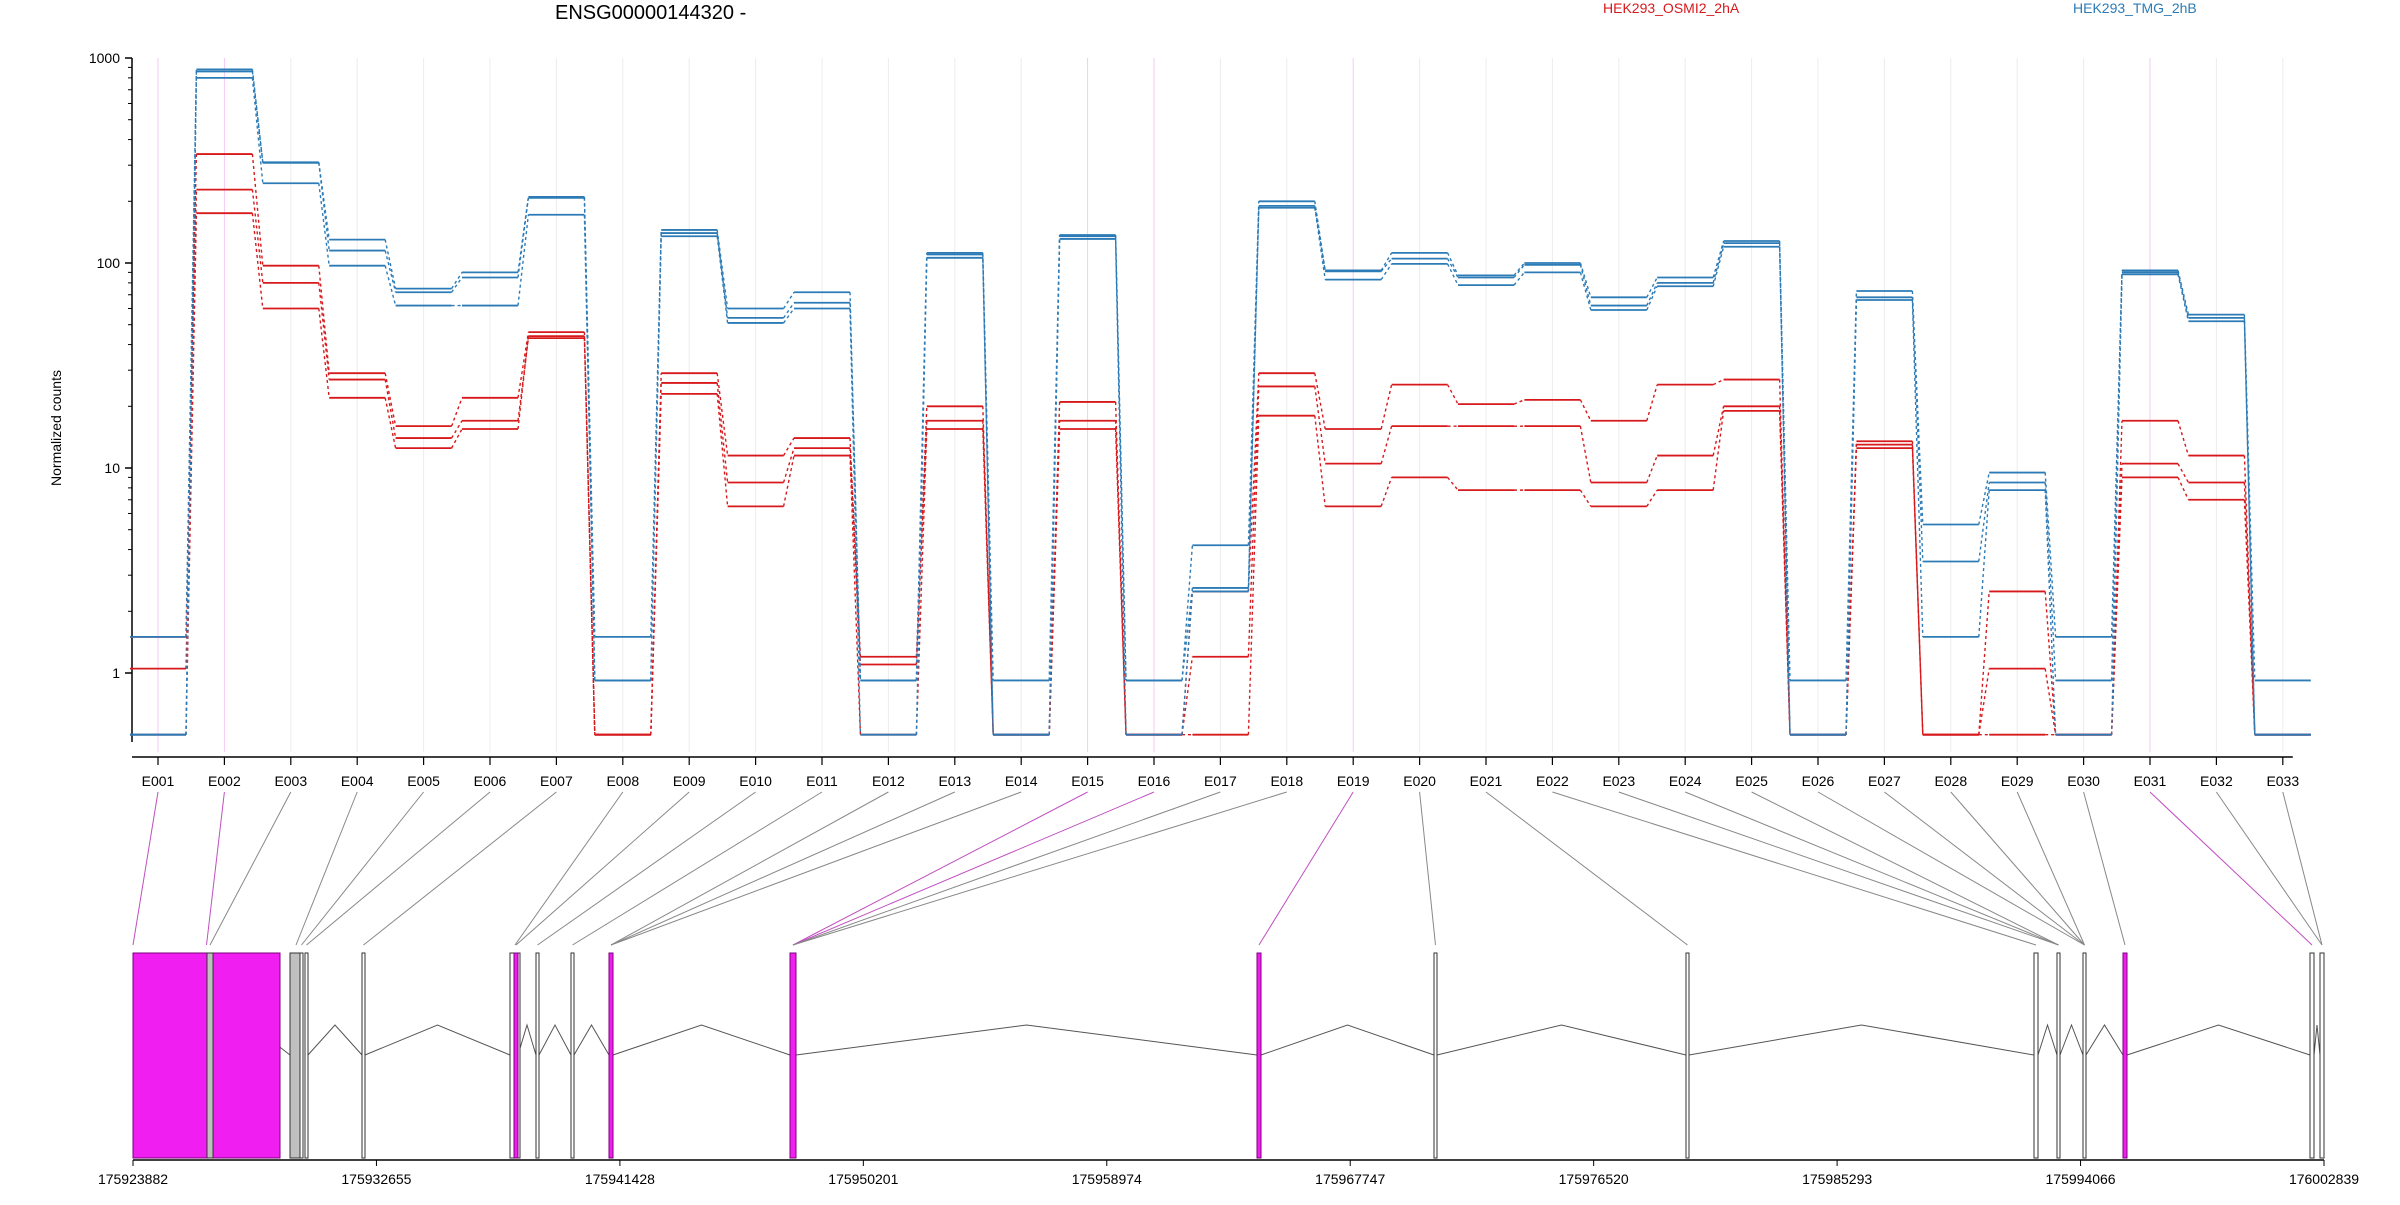 The width and height of the screenshot is (2400, 1205). What do you see at coordinates (1021, 781) in the screenshot?
I see `x-tick-label-e014: E014` at bounding box center [1021, 781].